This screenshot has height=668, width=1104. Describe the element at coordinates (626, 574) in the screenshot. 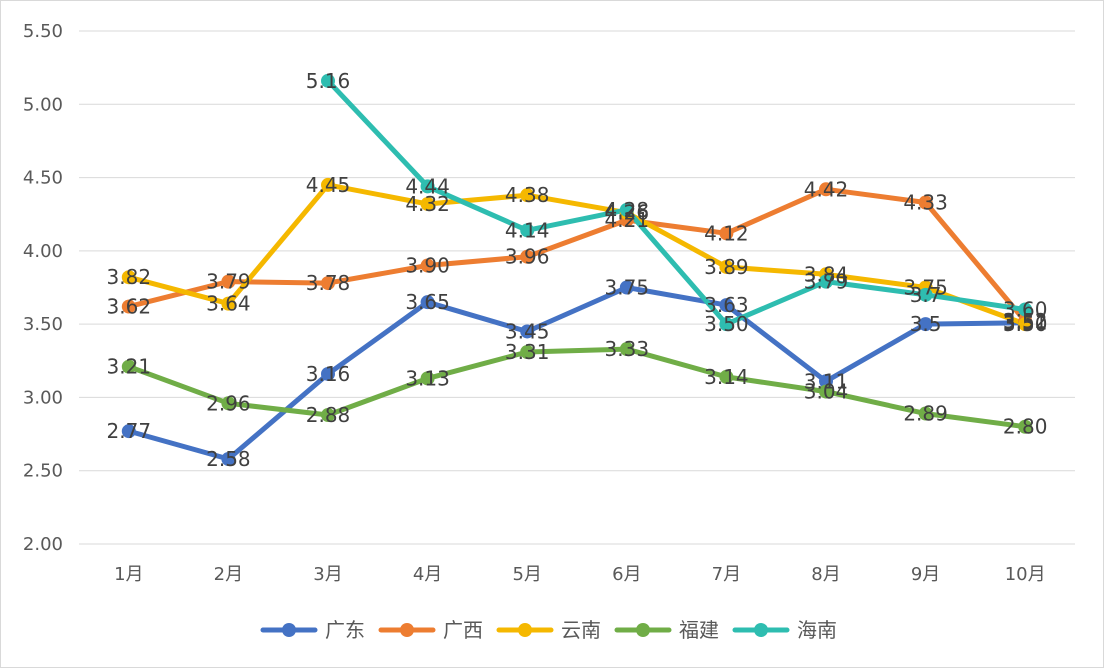

I see `x-tick-label: 6月` at that location.